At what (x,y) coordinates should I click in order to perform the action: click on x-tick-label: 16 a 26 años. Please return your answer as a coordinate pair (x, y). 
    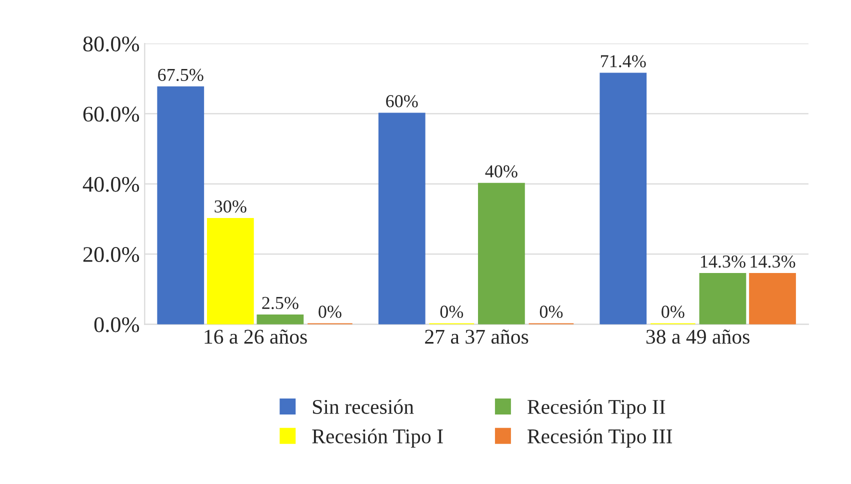
    Looking at the image, I should click on (255, 337).